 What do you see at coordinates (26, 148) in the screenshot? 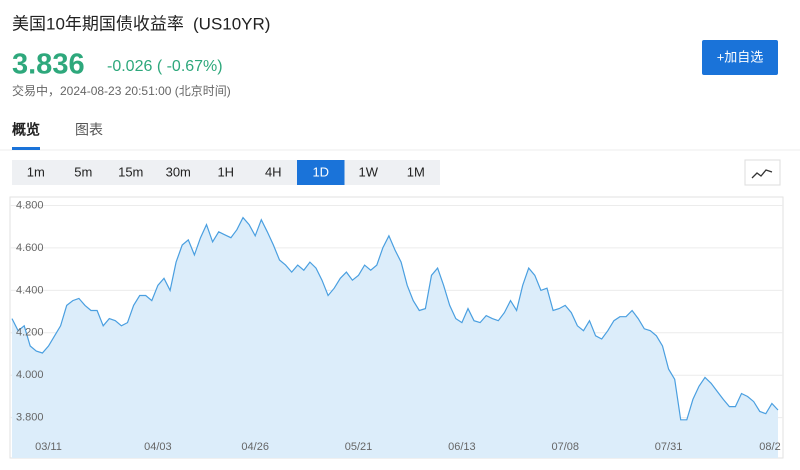
I see `tab-underline` at bounding box center [26, 148].